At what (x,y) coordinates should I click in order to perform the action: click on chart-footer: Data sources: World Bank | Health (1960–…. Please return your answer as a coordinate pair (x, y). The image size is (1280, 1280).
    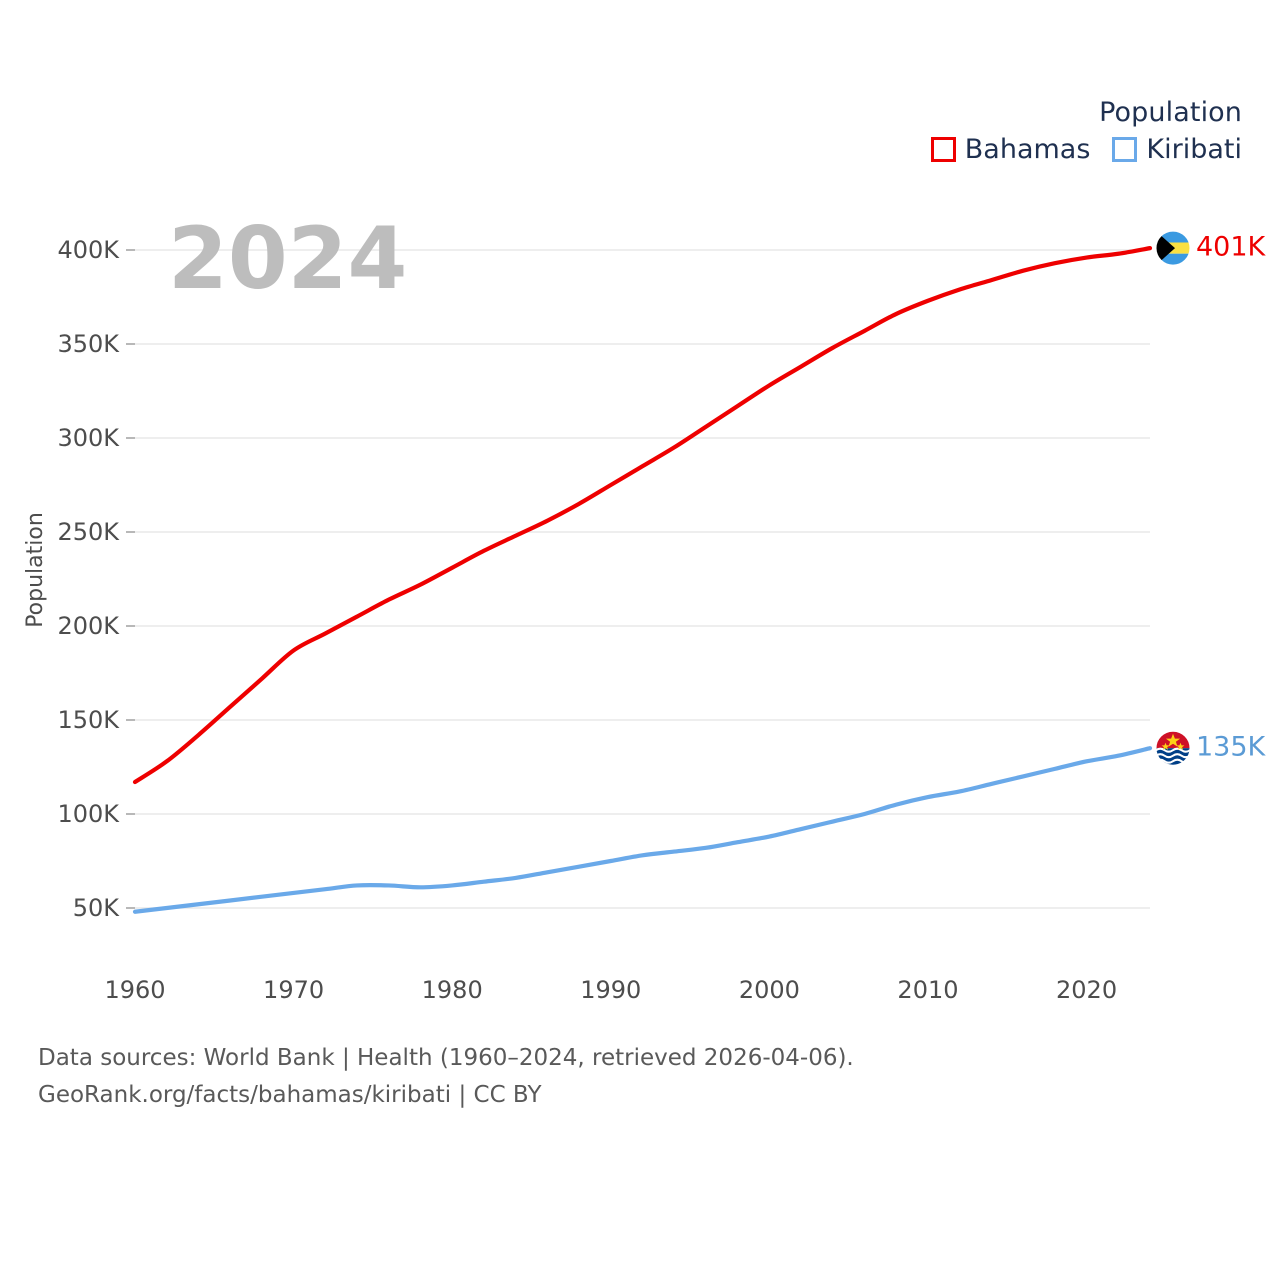
    Looking at the image, I should click on (446, 1077).